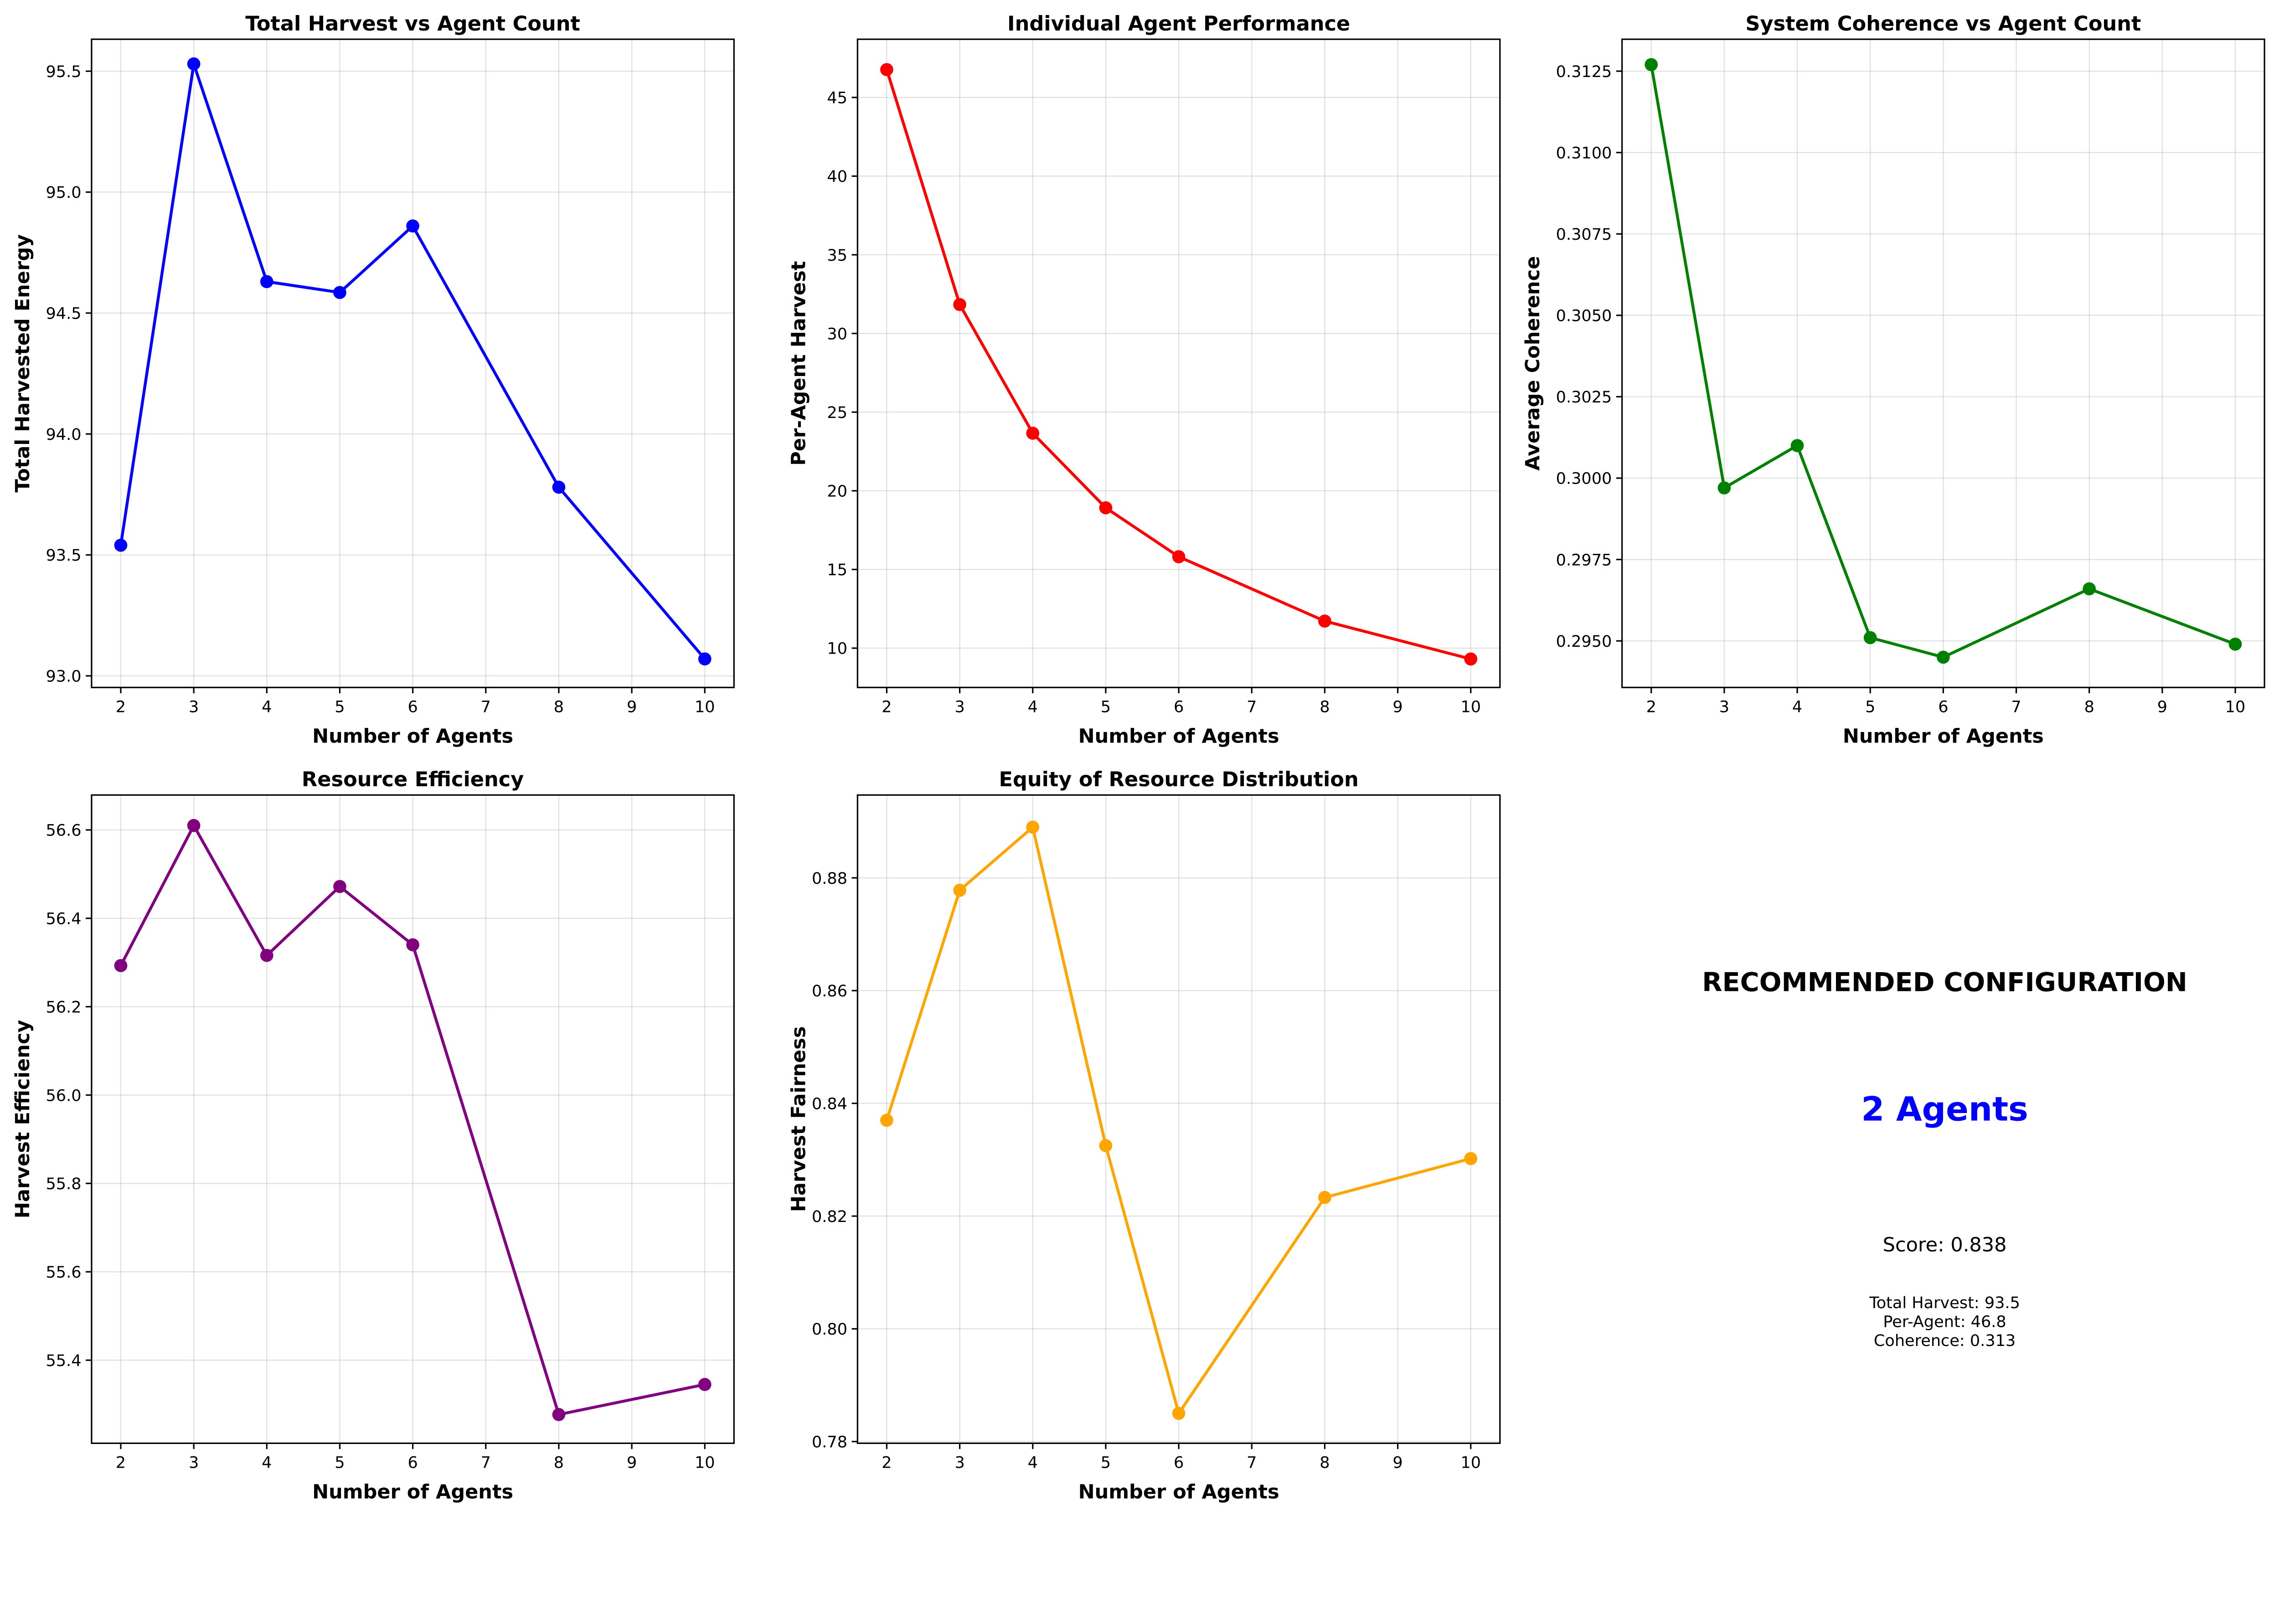 The image size is (2279, 1624). Describe the element at coordinates (22, 1119) in the screenshot. I see `y-axis-label: Harvest Efficiency` at that location.